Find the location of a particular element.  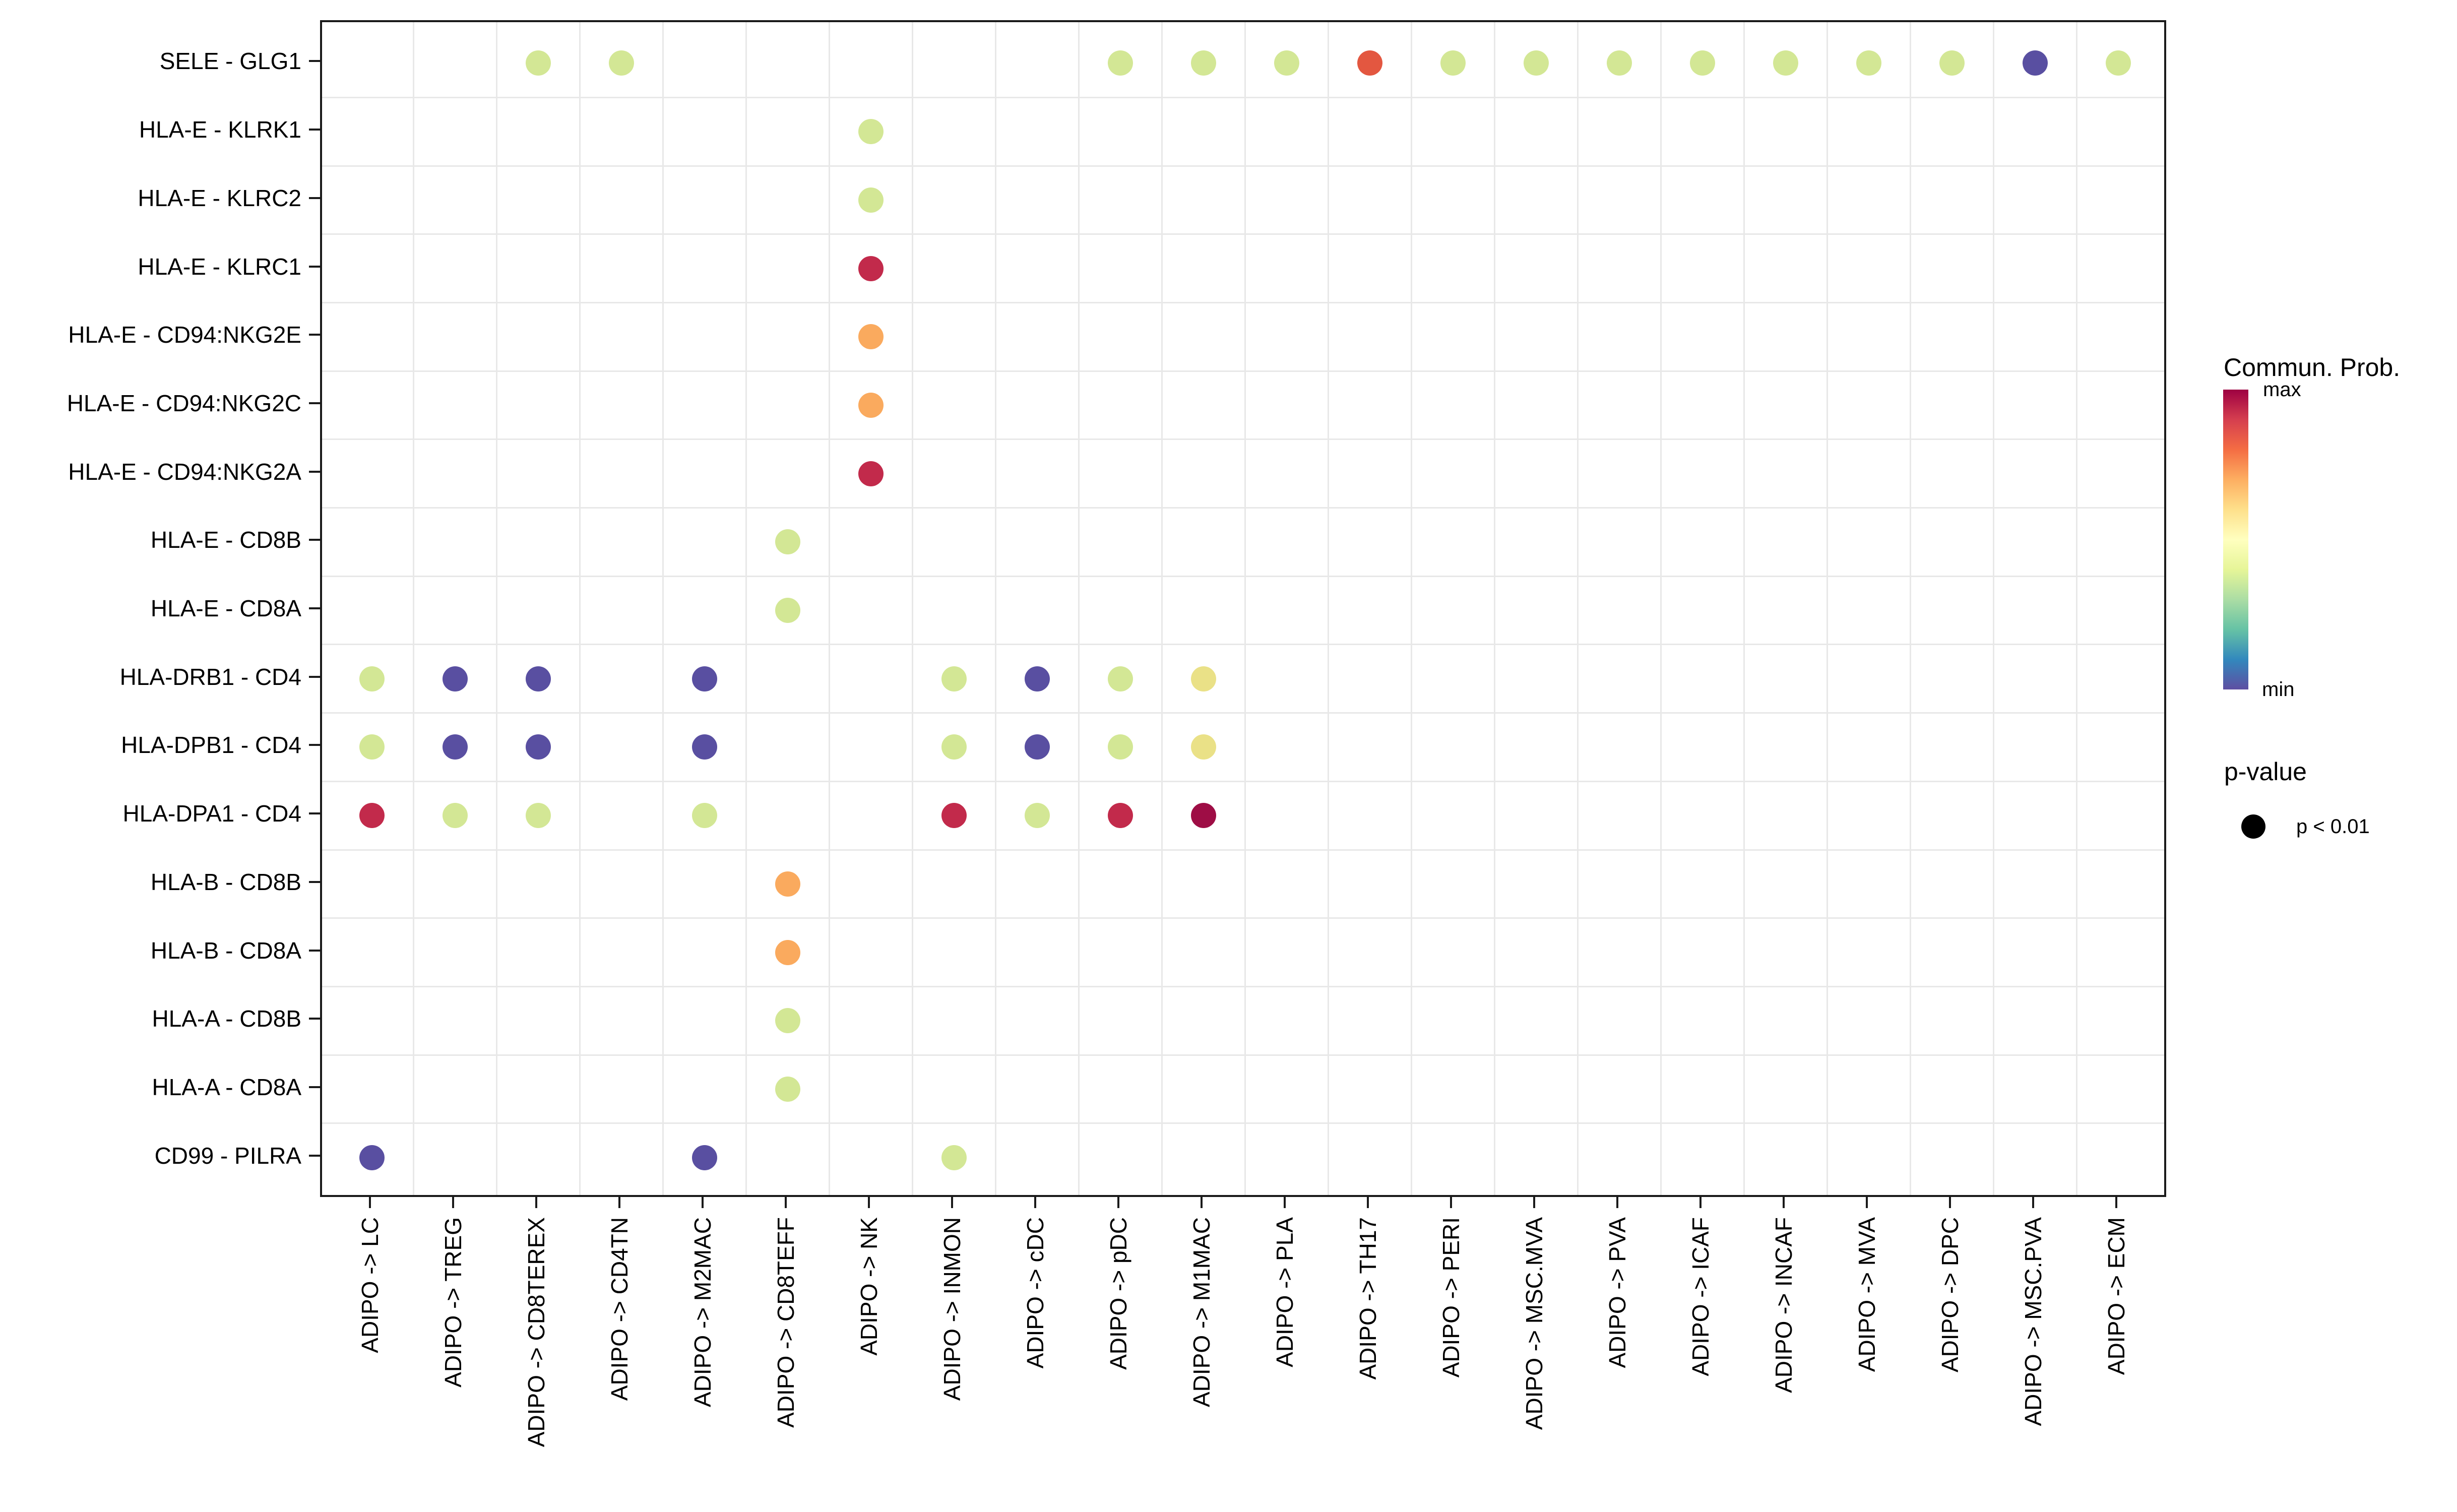

y-axis-label: HLA-E - KLRK1 is located at coordinates (220, 129).